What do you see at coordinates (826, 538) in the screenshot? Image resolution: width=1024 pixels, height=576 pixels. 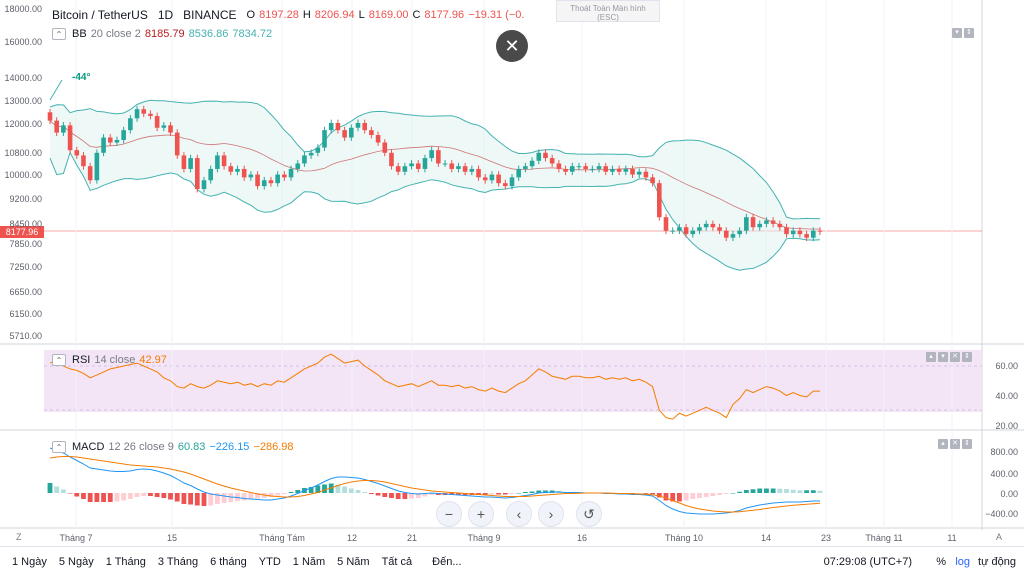 I see `time-tick: 23` at bounding box center [826, 538].